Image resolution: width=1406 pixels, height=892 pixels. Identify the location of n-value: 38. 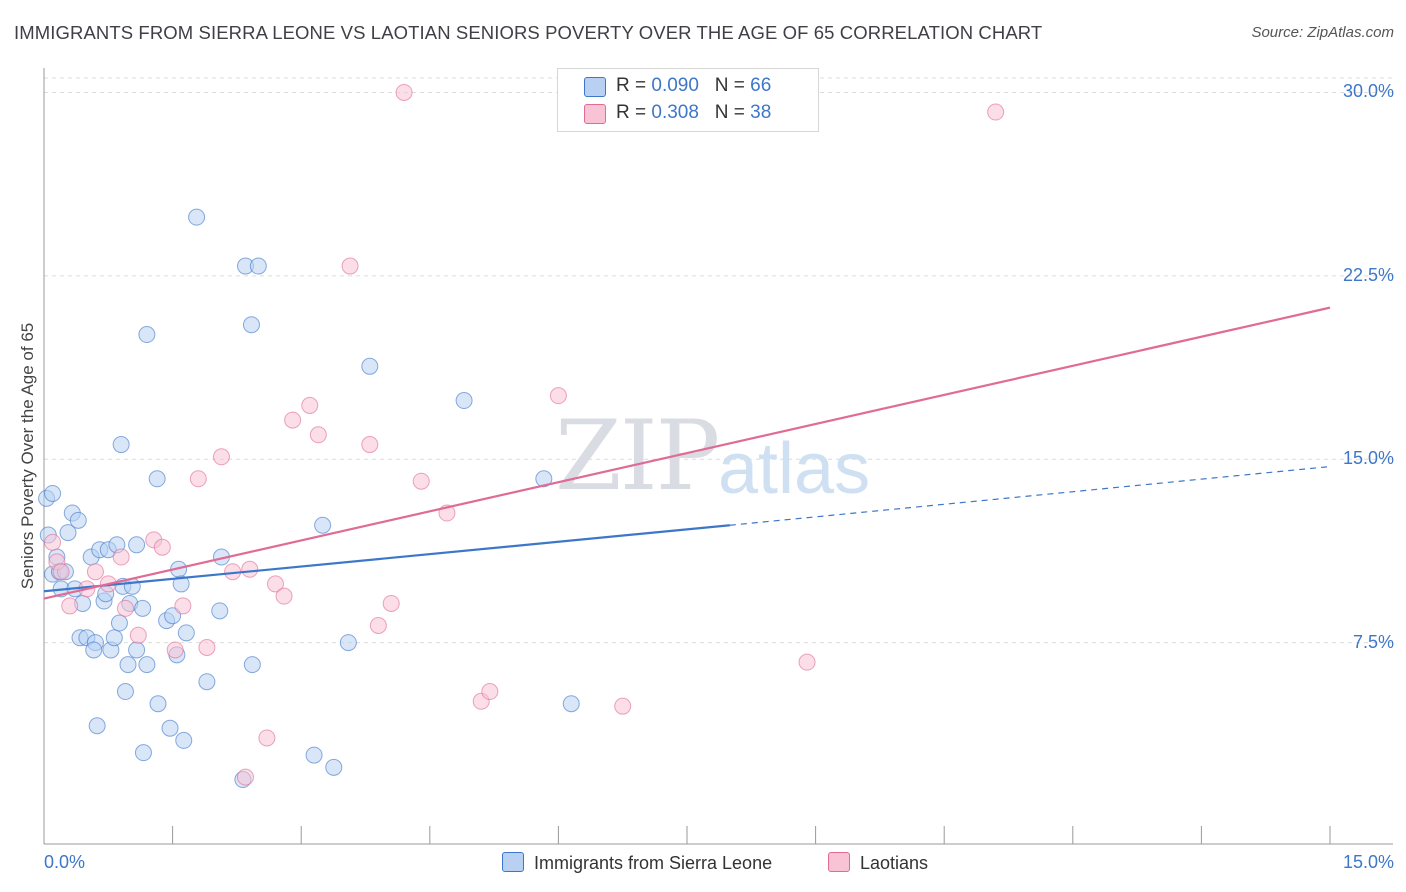
(761, 112).